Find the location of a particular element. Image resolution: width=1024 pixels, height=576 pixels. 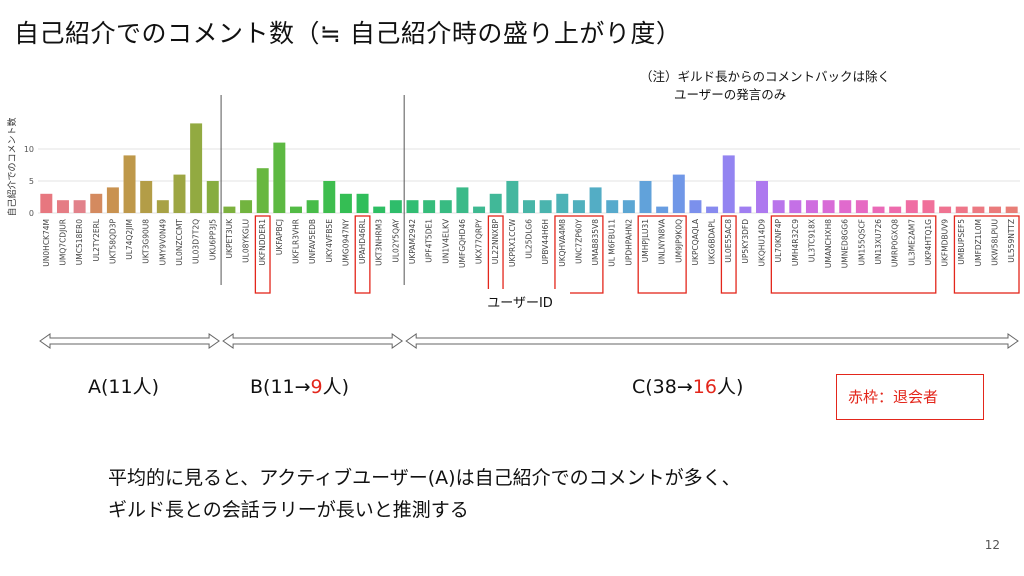

x-tick-label: UPDHPAHN2 is located at coordinates (628, 242).